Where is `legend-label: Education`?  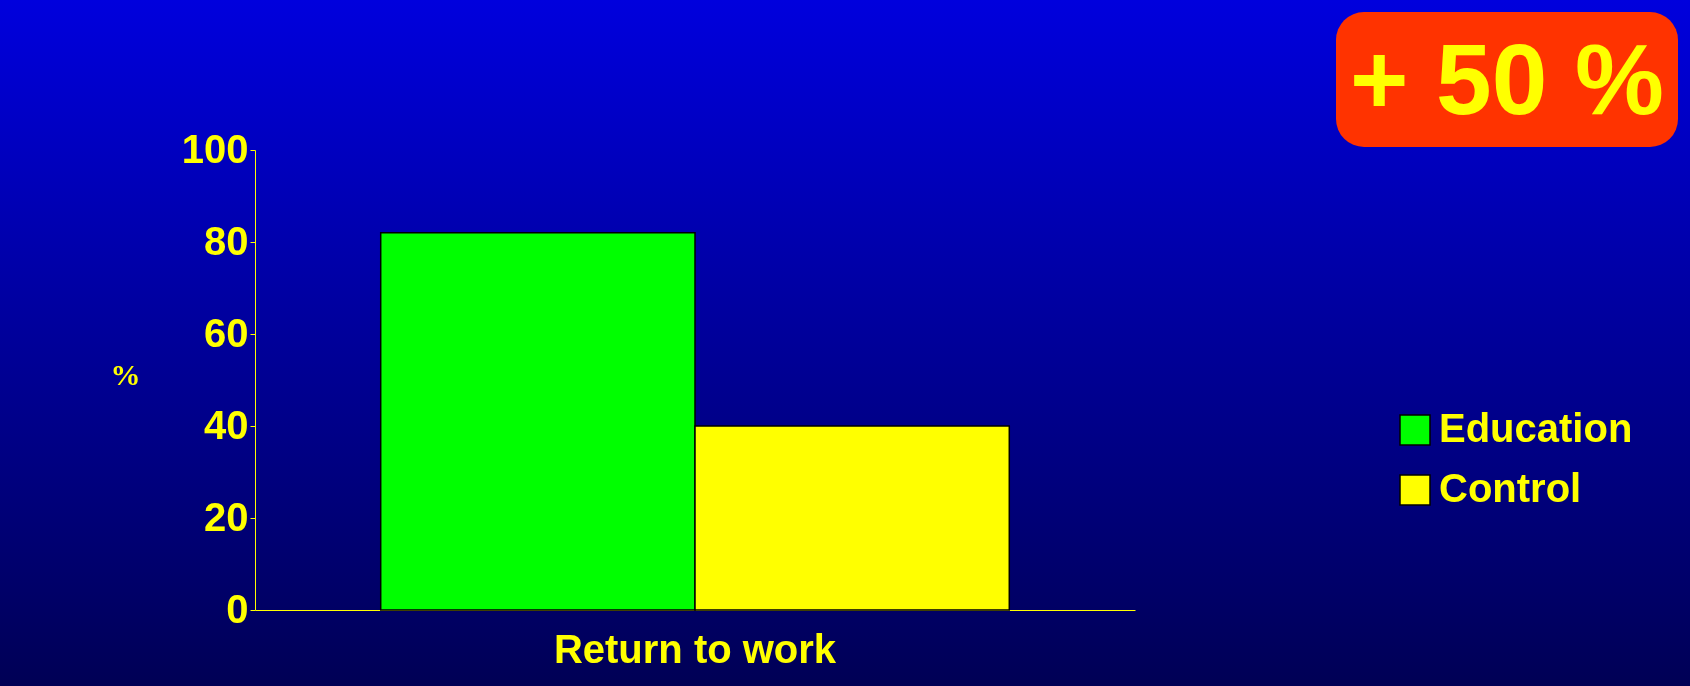 legend-label: Education is located at coordinates (1536, 428).